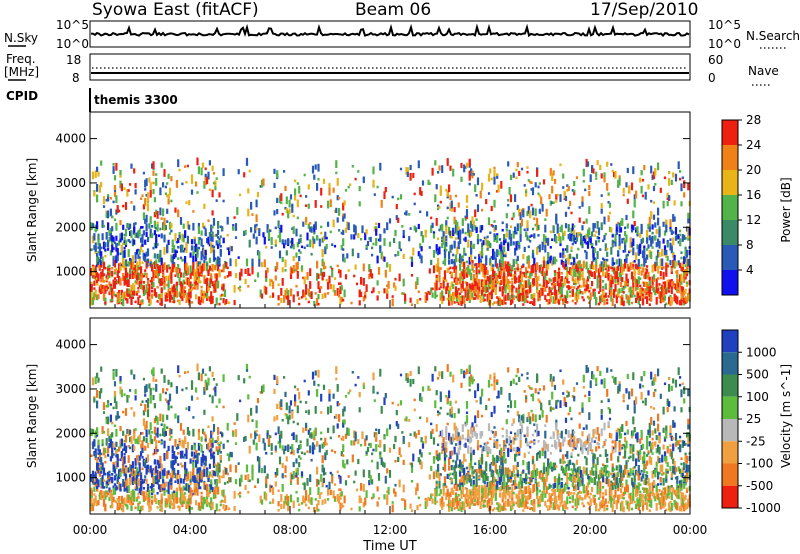 This screenshot has width=800, height=554. I want to click on nsearch-tick-top: 10^5, so click(724, 25).